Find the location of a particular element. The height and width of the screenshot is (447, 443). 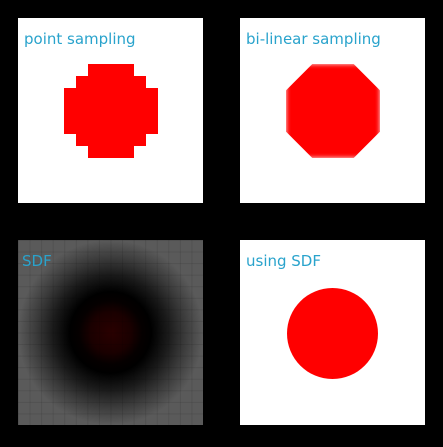

pixelated-circle is located at coordinates (111, 111).